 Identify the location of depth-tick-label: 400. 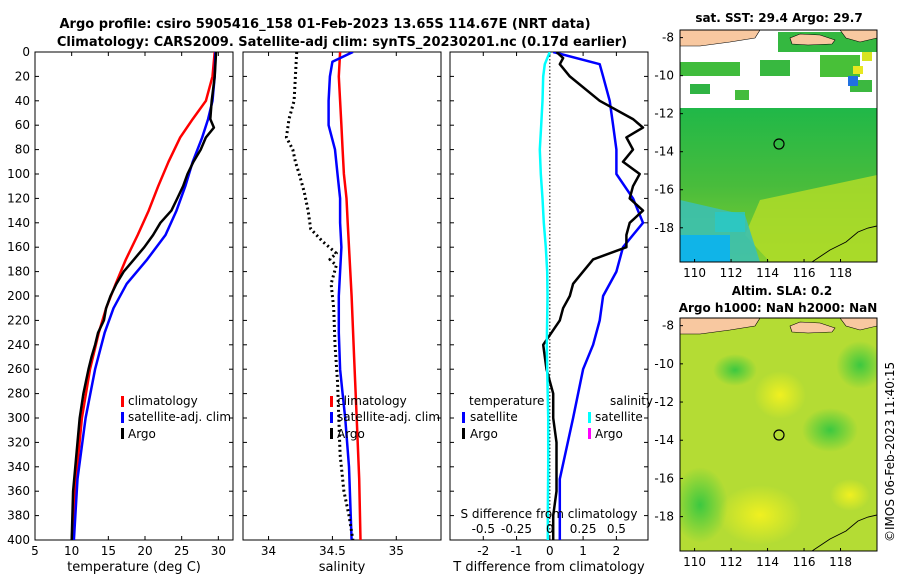
(18, 540).